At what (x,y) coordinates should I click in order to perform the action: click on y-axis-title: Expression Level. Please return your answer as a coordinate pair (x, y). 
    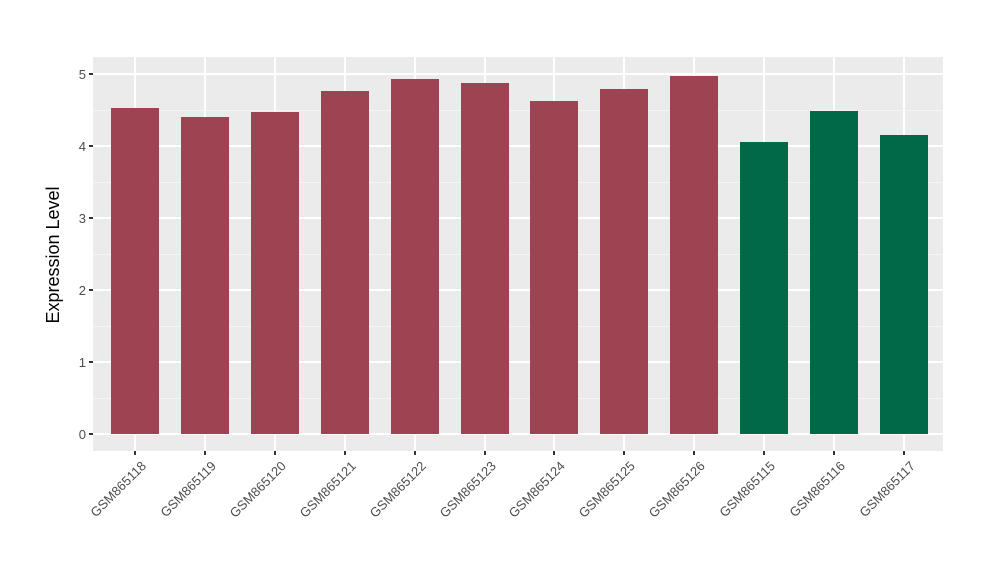
    Looking at the image, I should click on (53, 255).